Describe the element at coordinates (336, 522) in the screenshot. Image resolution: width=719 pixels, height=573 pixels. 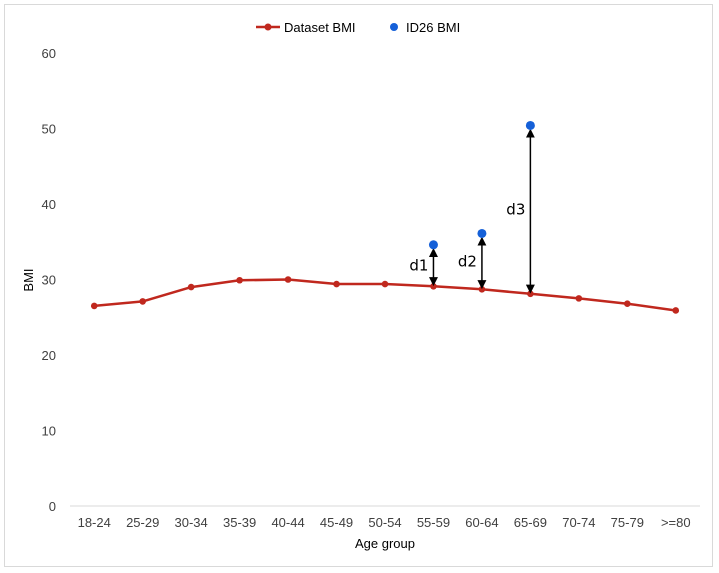
I see `x-tick-label: 45-49` at that location.